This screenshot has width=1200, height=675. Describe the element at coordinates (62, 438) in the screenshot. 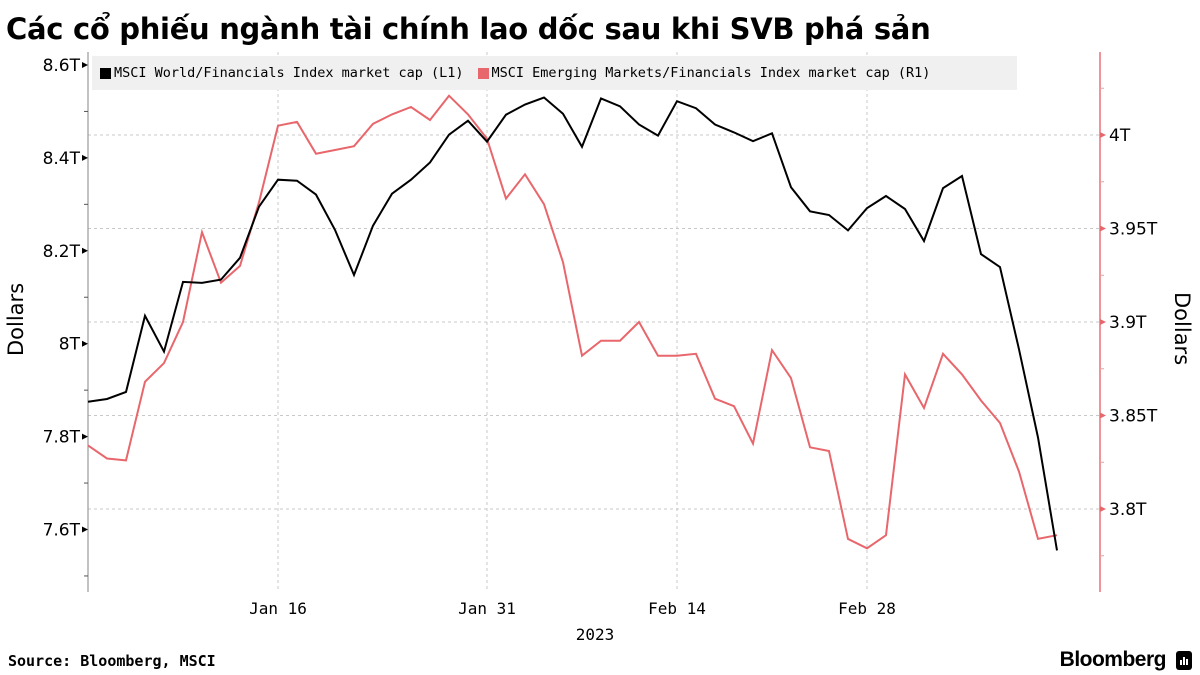

I see `left-tick-label: 7.8T` at that location.